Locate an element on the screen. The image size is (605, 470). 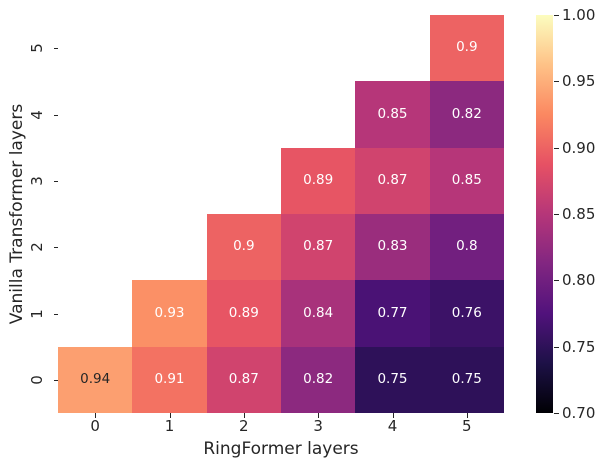
y-tick-label: 3 is located at coordinates (37, 181).